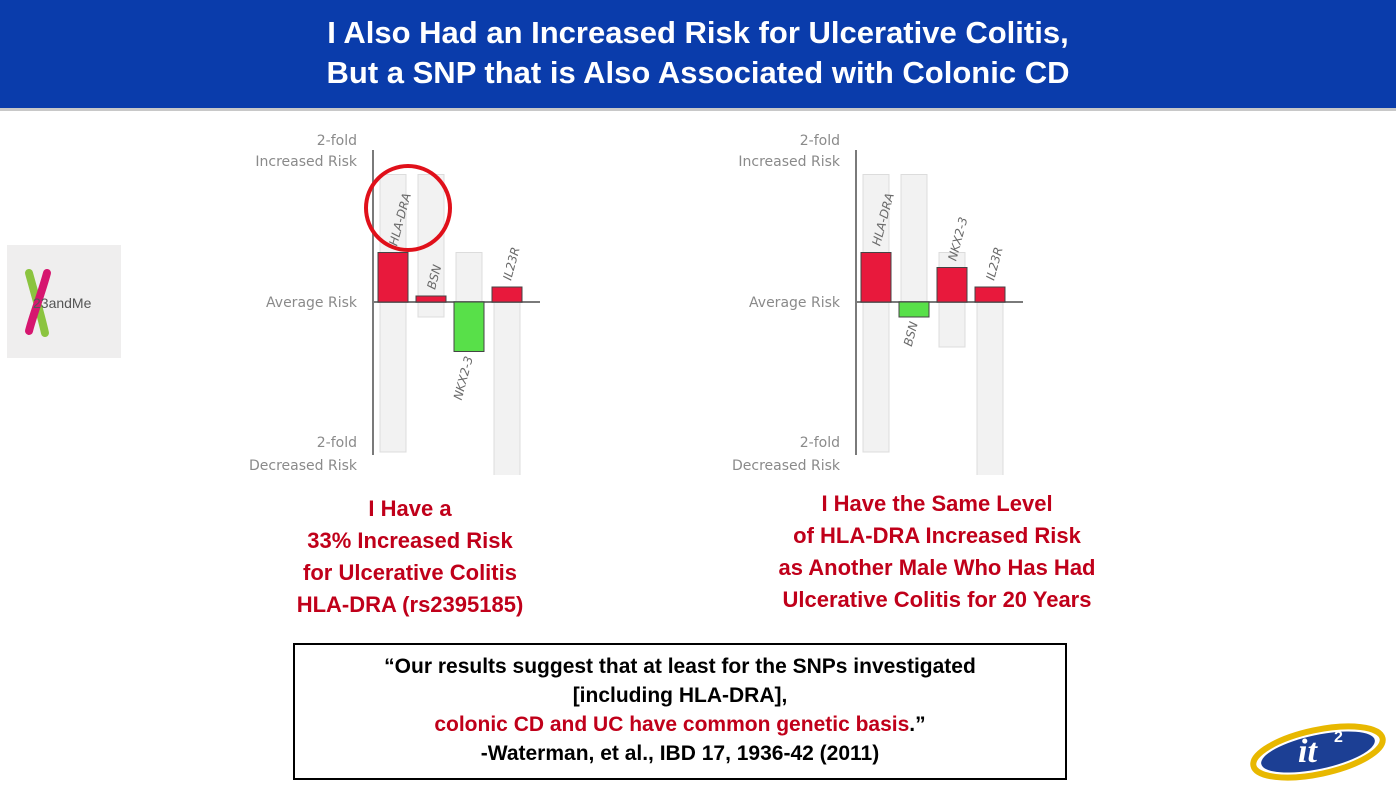 The width and height of the screenshot is (1399, 787). What do you see at coordinates (410, 572) in the screenshot?
I see `caption-left-line: for Ulcerative Colitis` at bounding box center [410, 572].